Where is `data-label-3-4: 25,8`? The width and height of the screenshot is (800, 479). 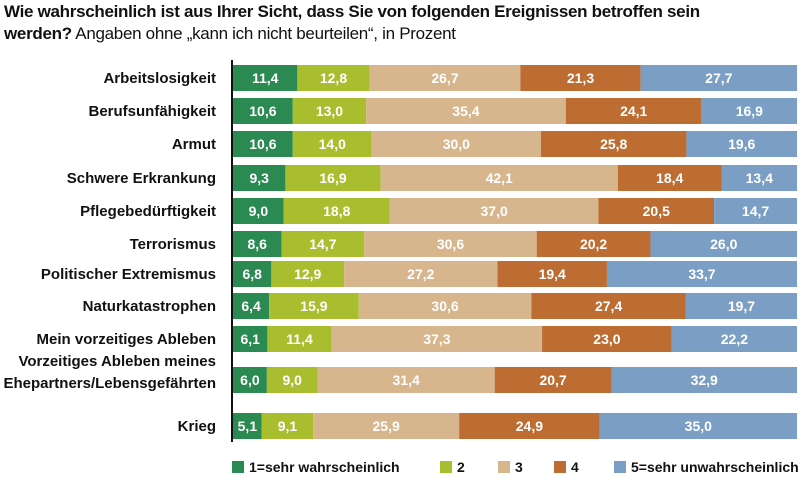
data-label-3-4: 25,8 is located at coordinates (613, 144).